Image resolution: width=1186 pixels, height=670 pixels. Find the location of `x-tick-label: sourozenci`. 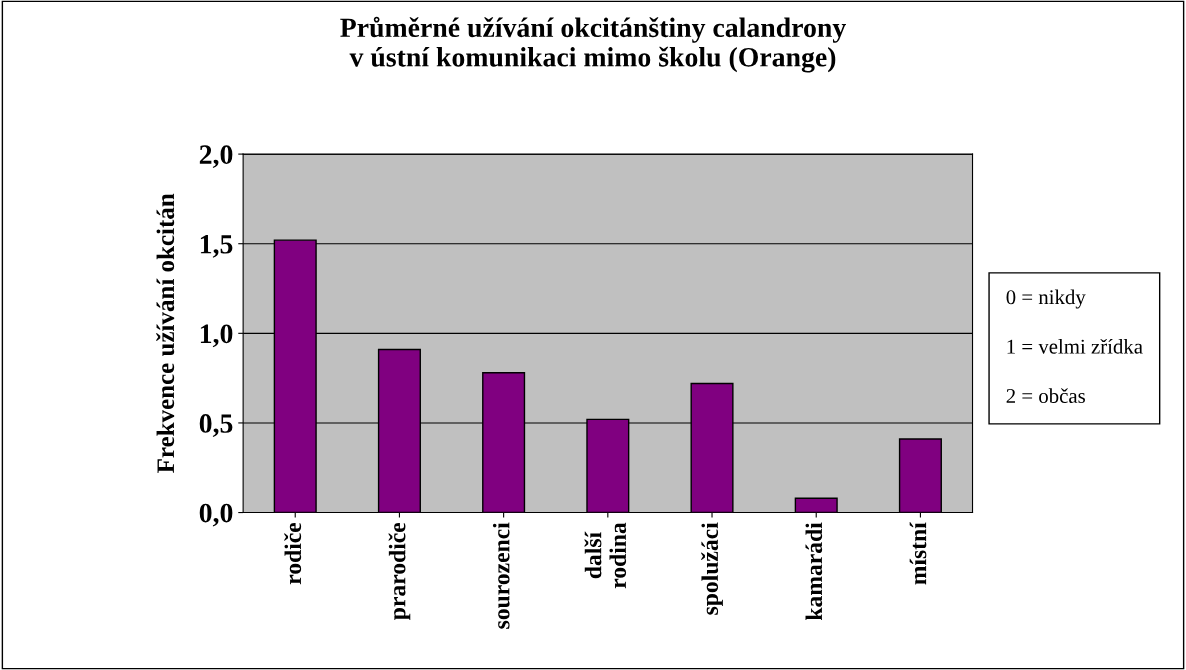

x-tick-label: sourozenci is located at coordinates (501, 575).